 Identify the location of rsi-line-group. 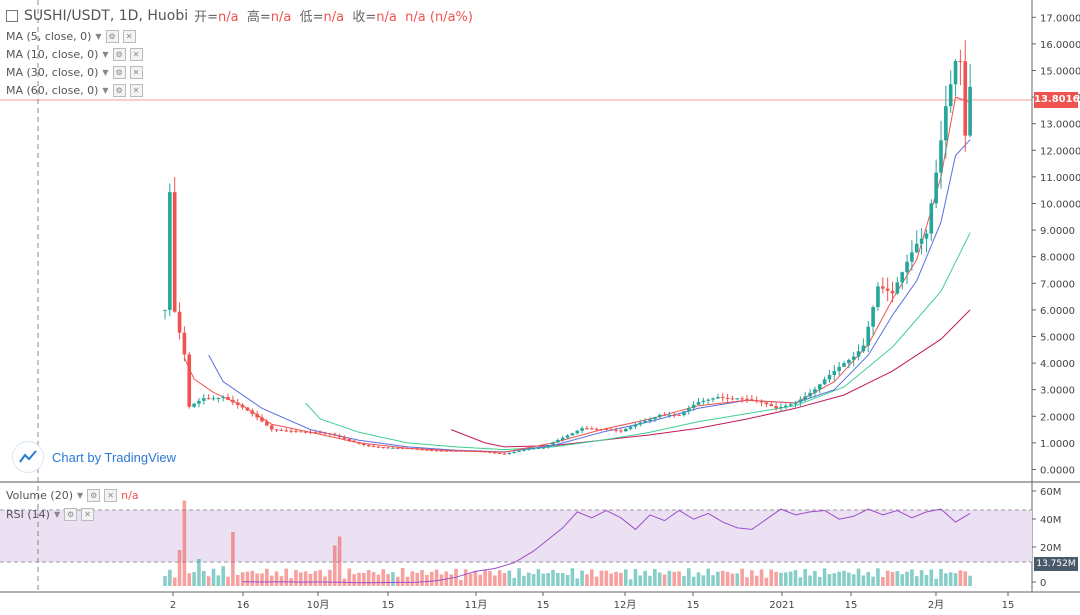
(606, 546).